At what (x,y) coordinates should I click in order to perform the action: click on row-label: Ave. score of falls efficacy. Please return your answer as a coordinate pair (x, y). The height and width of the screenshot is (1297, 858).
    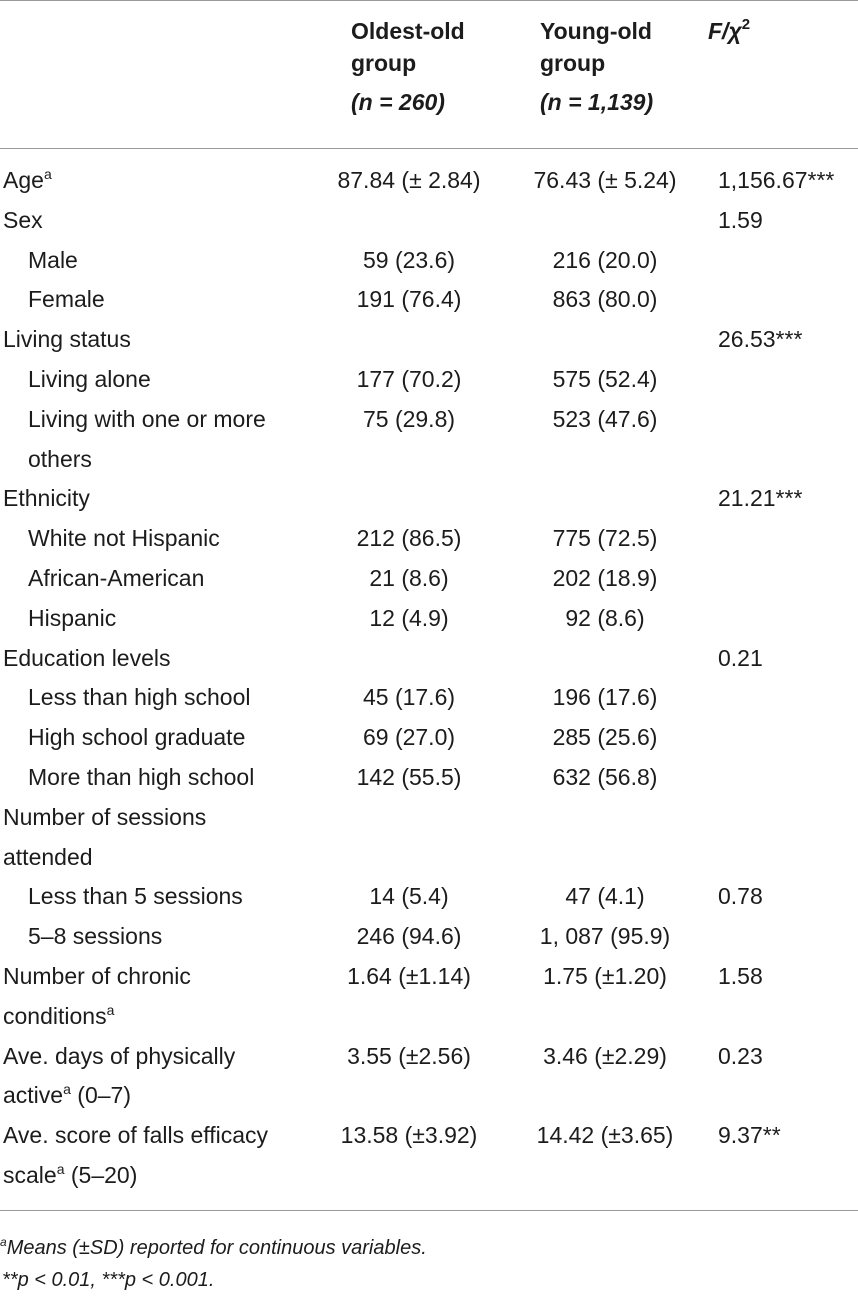
    Looking at the image, I should click on (135, 1135).